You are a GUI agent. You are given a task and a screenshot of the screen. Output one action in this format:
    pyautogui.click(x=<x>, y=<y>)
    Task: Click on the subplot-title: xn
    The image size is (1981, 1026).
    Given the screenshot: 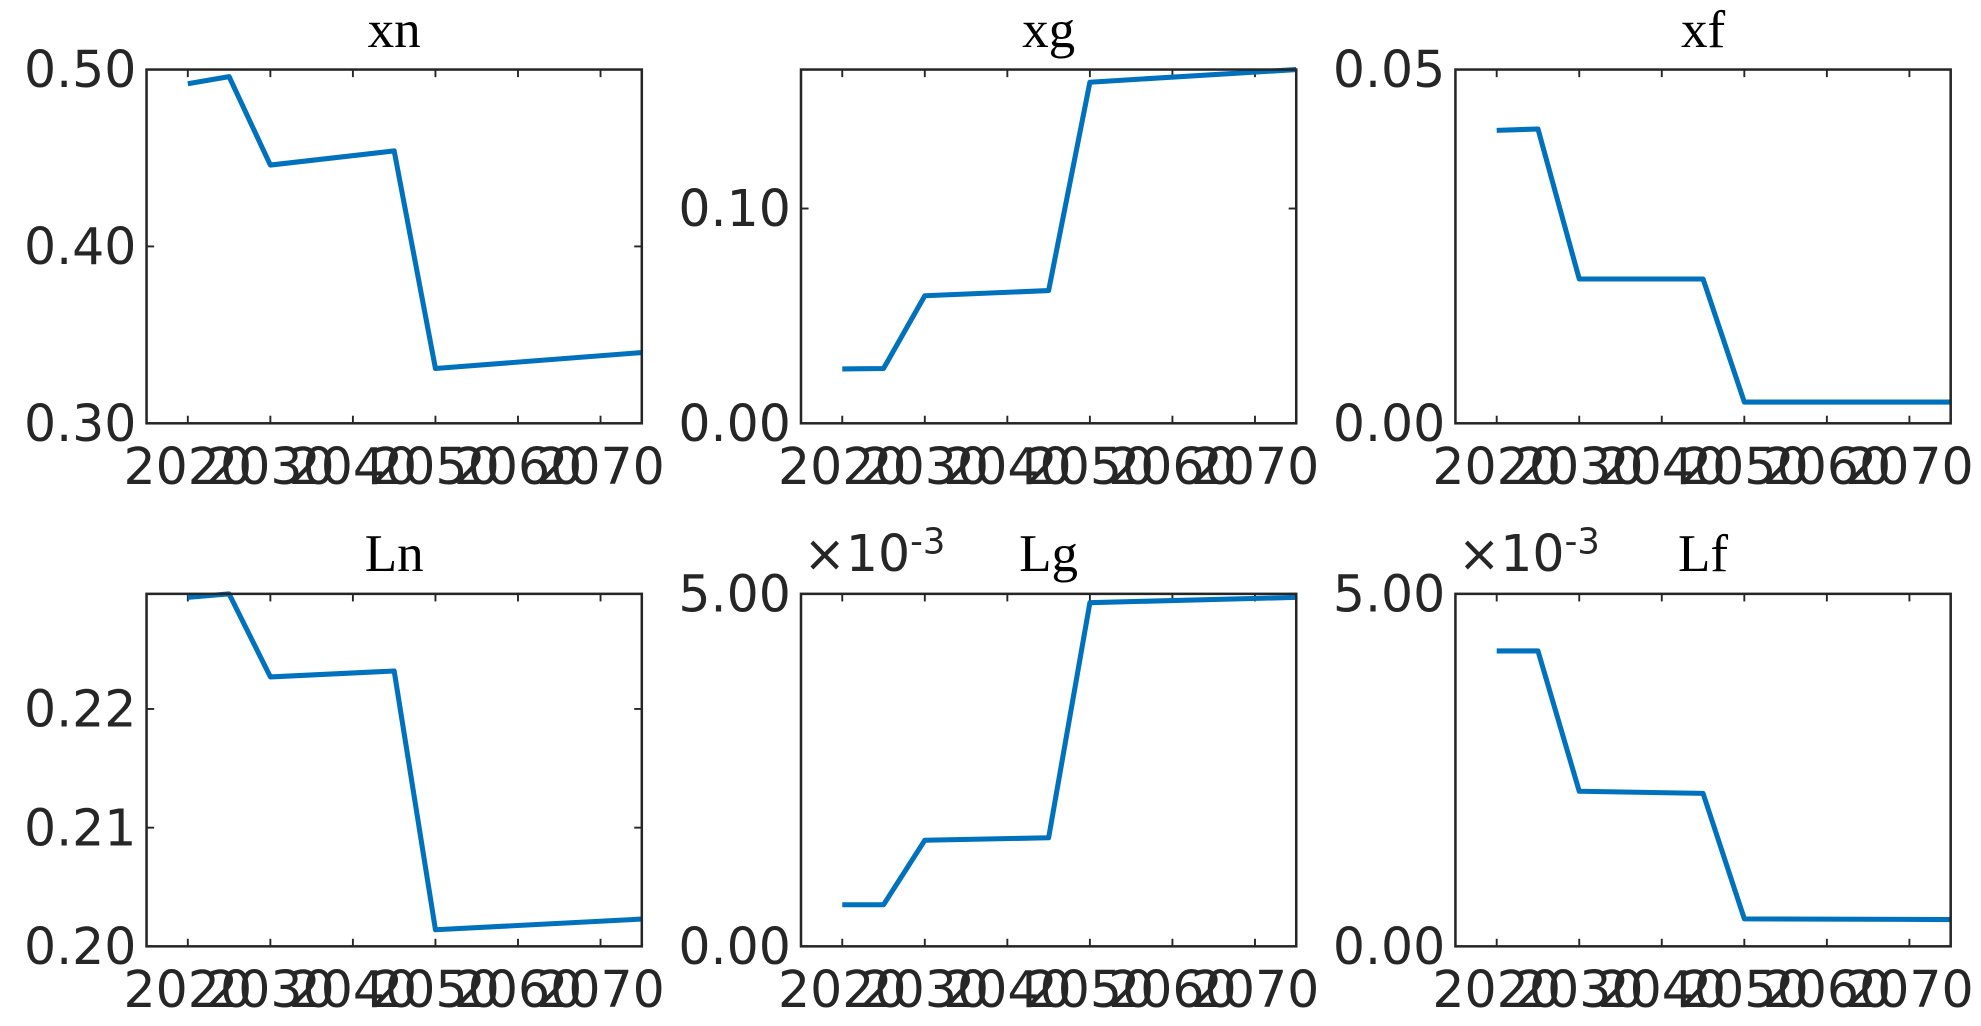 What is the action you would take?
    pyautogui.click(x=394, y=30)
    